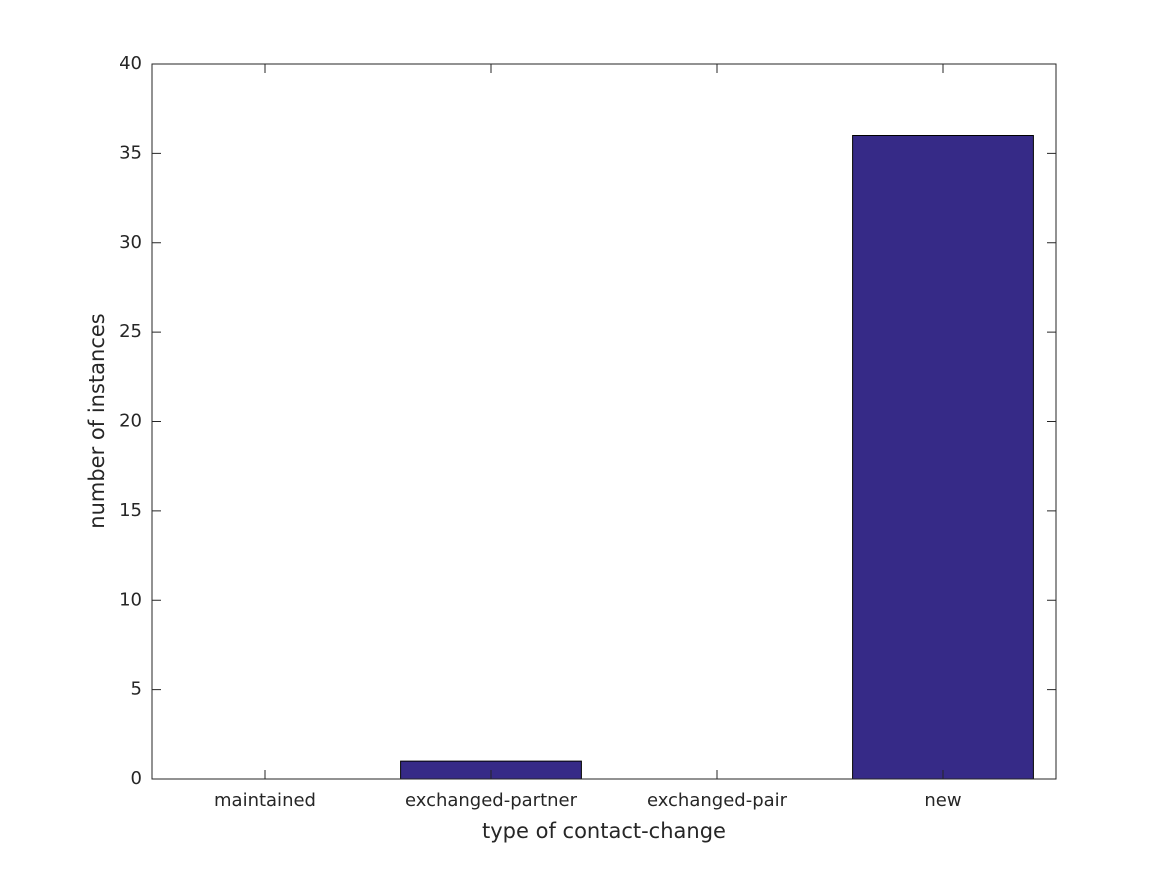 This screenshot has height=875, width=1167. Describe the element at coordinates (130, 510) in the screenshot. I see `y-tick-label: 15` at that location.